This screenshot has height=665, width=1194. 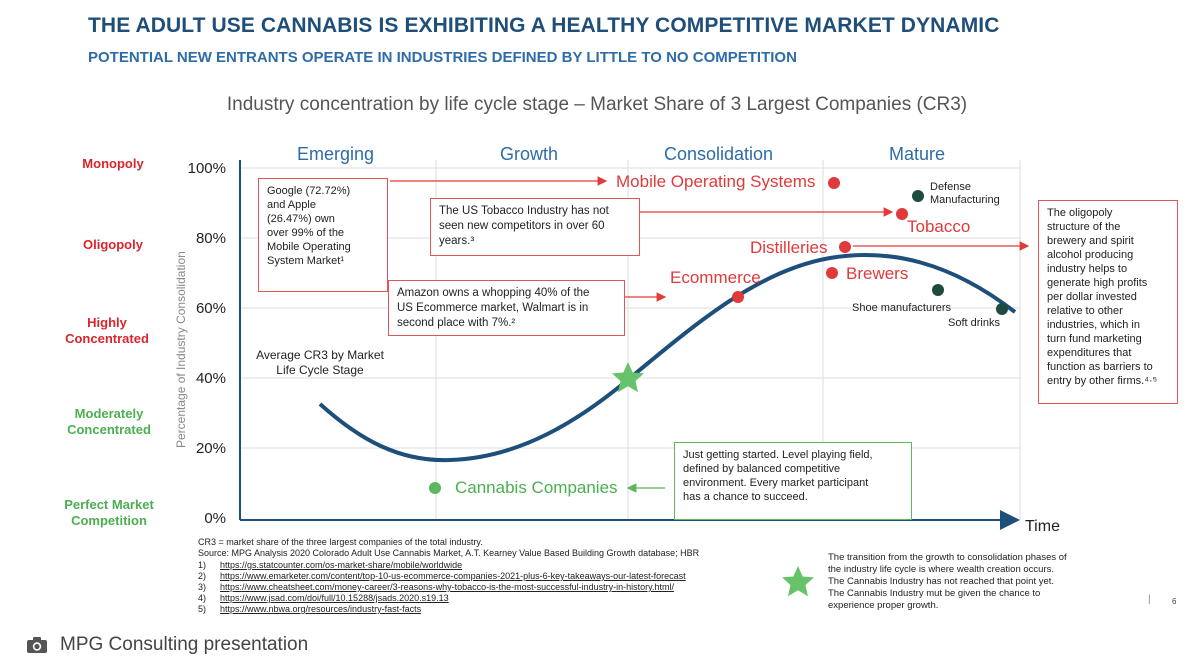 What do you see at coordinates (789, 247) in the screenshot?
I see `label-distilleries: Distilleries` at bounding box center [789, 247].